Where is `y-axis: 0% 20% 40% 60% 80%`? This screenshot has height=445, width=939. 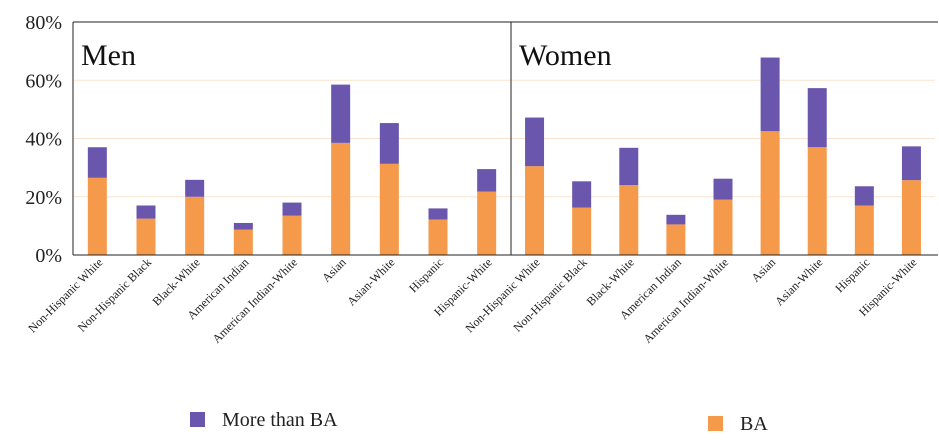 y-axis: 0% 20% 40% 60% 80% is located at coordinates (43, 139).